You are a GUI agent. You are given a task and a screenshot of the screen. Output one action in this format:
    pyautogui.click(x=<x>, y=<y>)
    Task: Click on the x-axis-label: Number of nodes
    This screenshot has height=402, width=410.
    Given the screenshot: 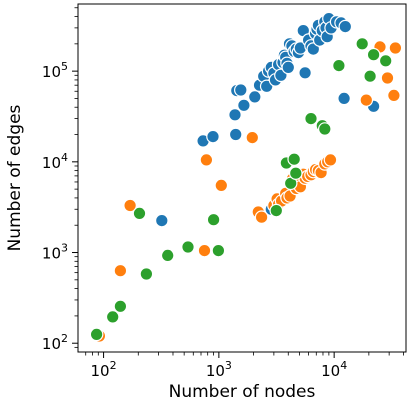 What is the action you would take?
    pyautogui.click(x=242, y=392)
    